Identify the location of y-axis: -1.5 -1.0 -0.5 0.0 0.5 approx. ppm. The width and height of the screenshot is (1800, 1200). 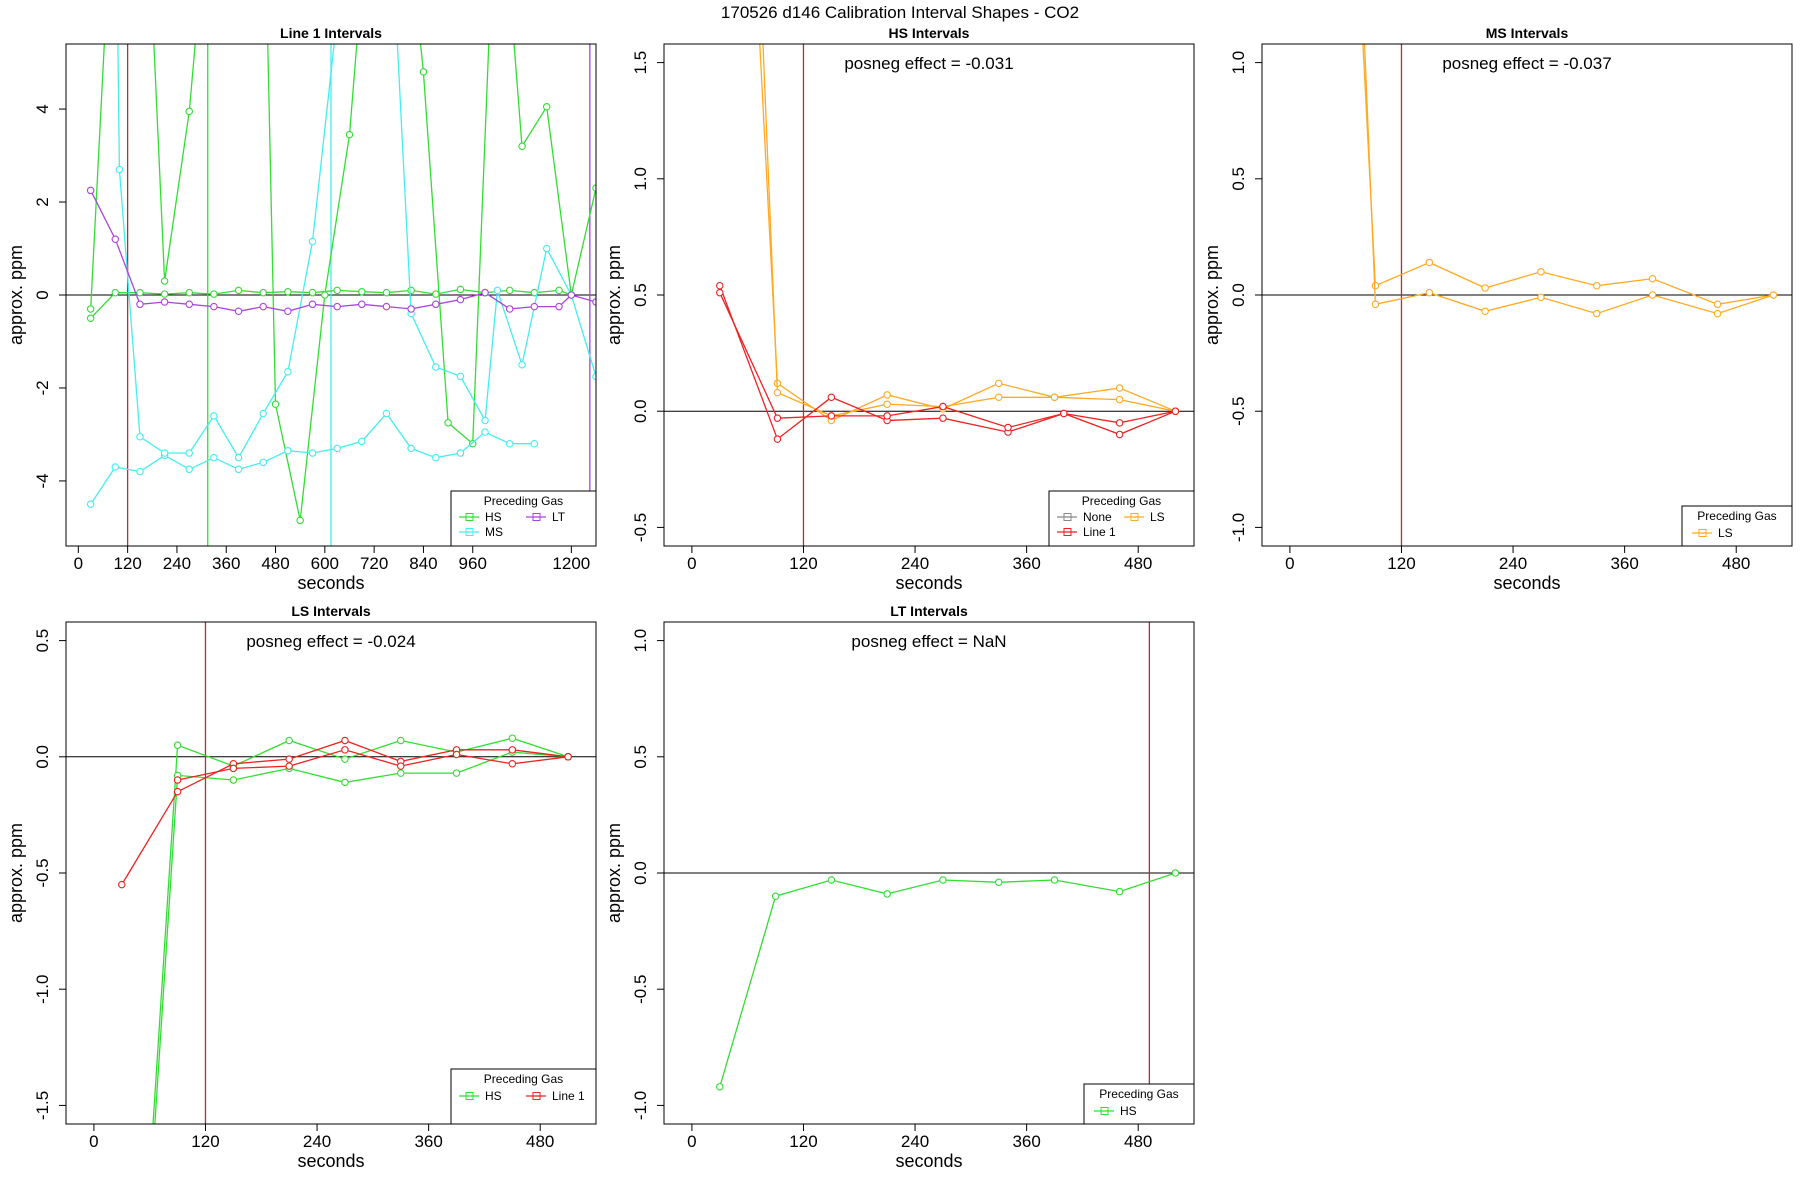
(36, 874).